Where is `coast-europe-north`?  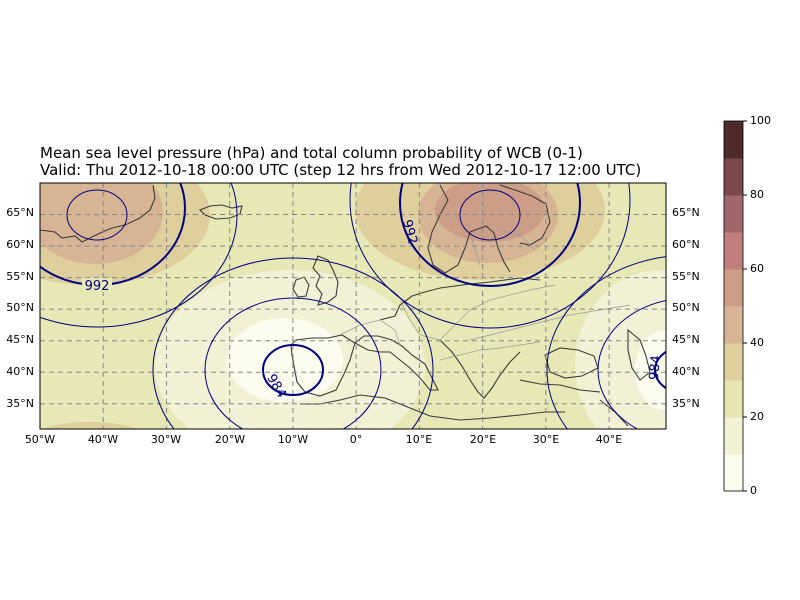
coast-europe-north is located at coordinates (460, 299).